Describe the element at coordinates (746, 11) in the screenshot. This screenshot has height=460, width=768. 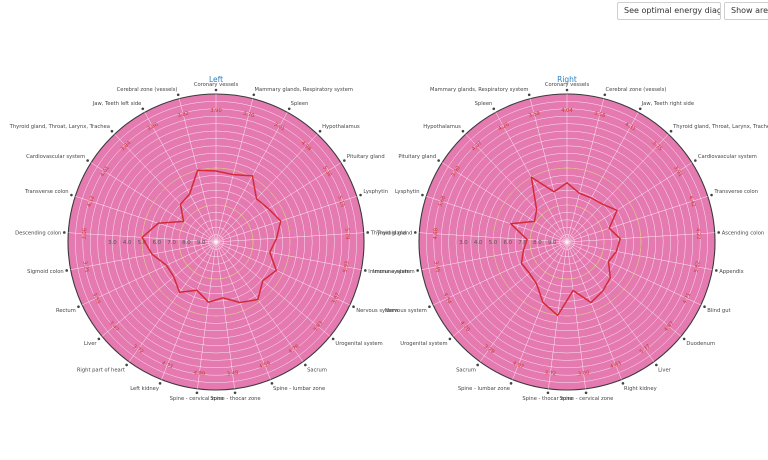
I see `show-area-button: Show area c` at that location.